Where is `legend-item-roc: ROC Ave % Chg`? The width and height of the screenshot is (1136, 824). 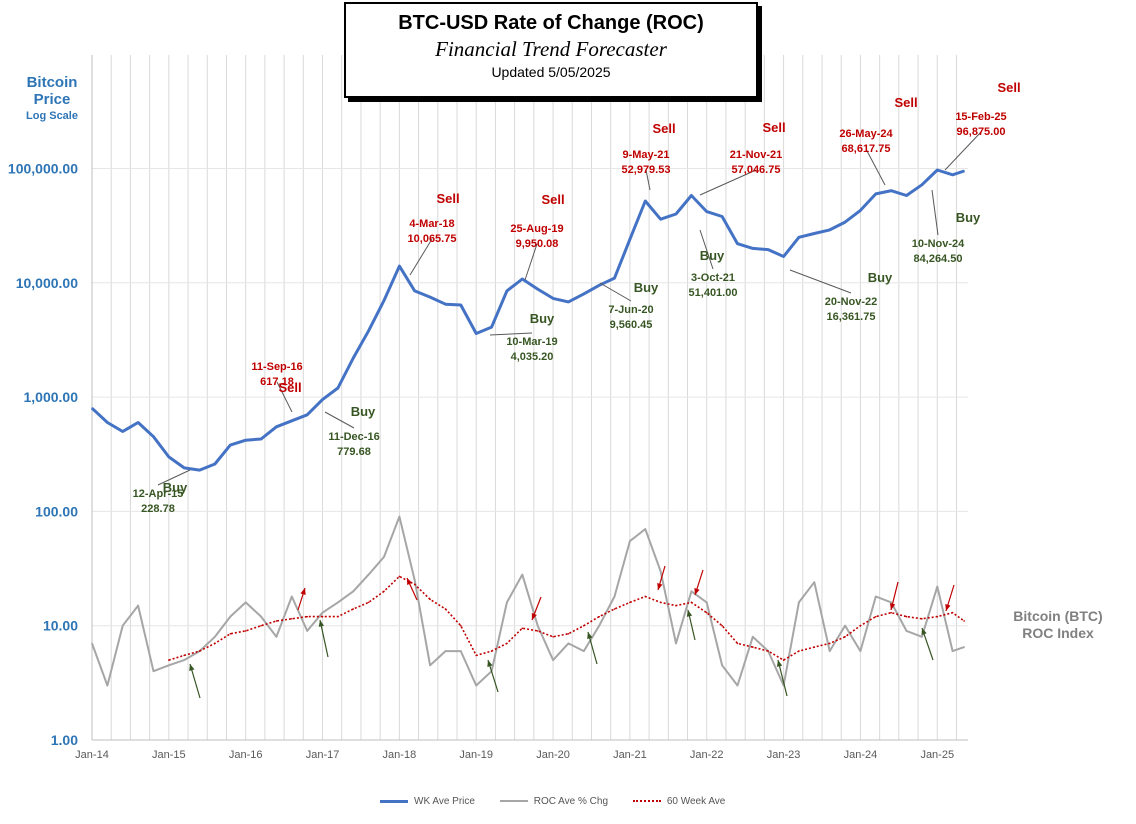
legend-item-roc: ROC Ave % Chg is located at coordinates (553, 801).